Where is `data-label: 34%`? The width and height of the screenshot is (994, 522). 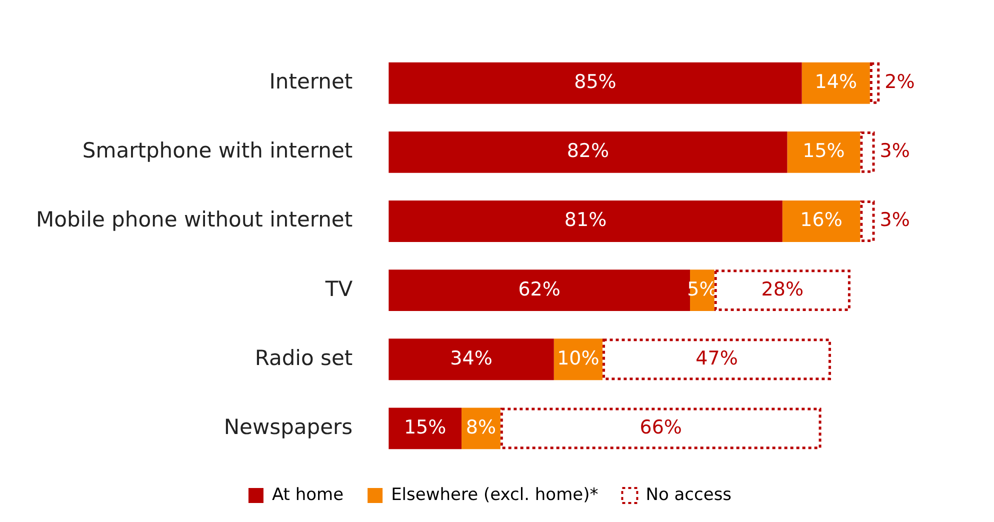 data-label: 34% is located at coordinates (471, 358).